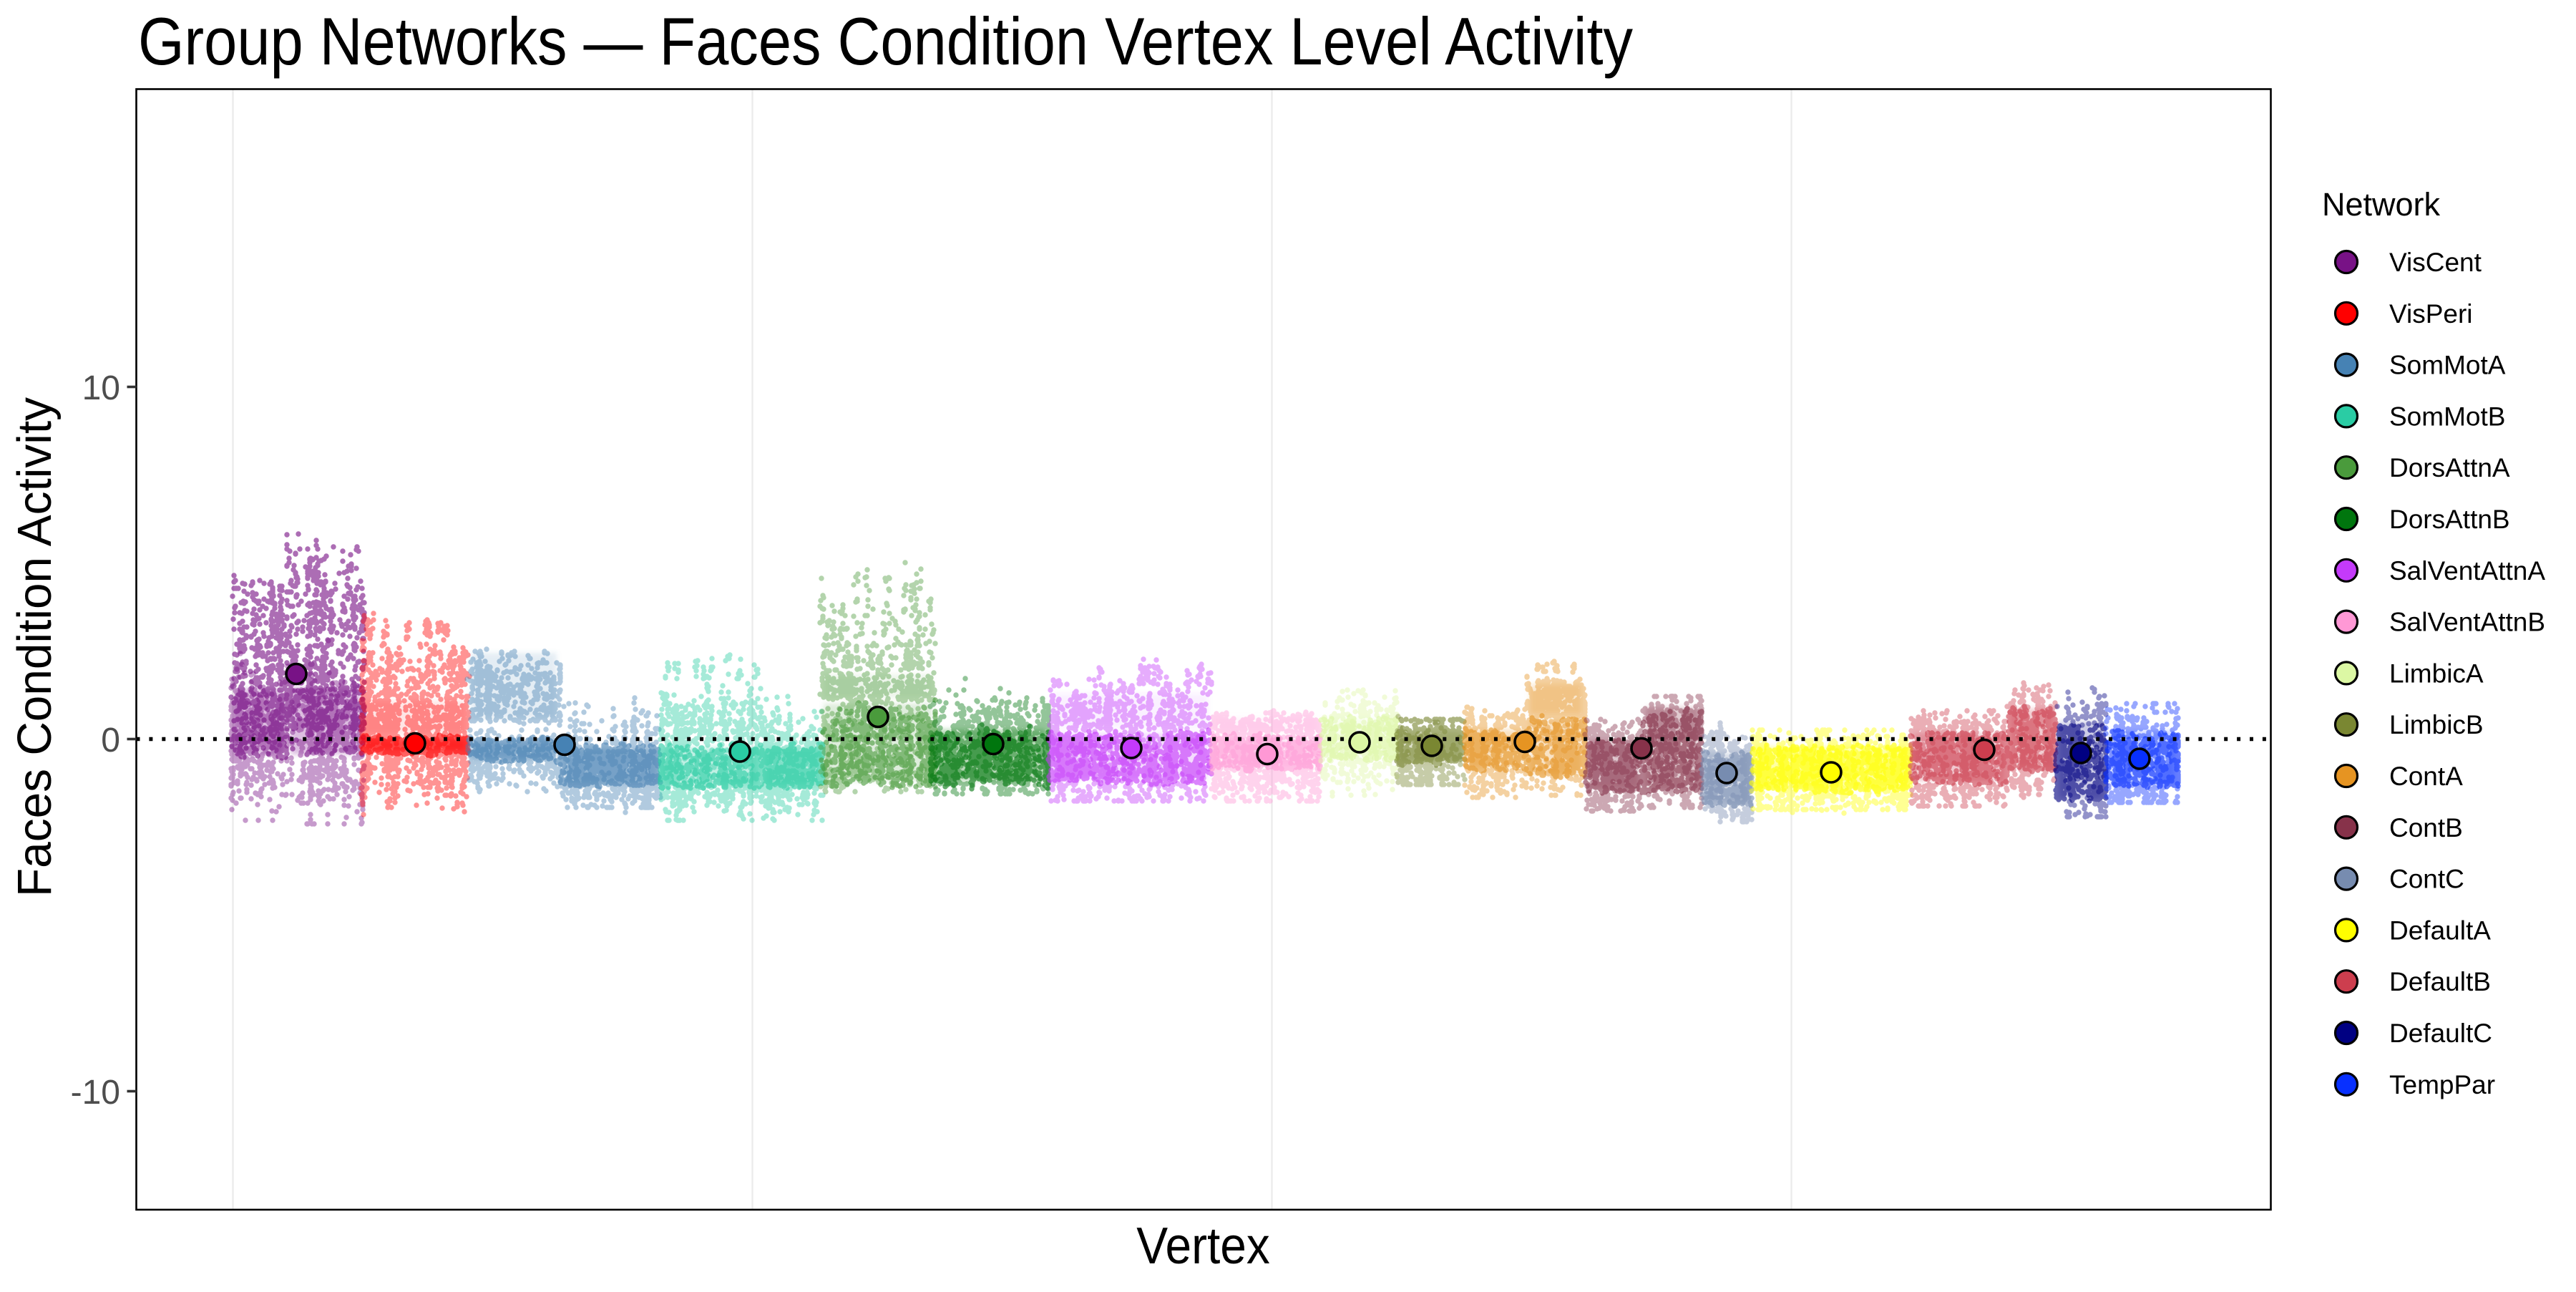 The width and height of the screenshot is (2576, 1292). I want to click on svg-text: DorsAttnA, so click(2449, 467).